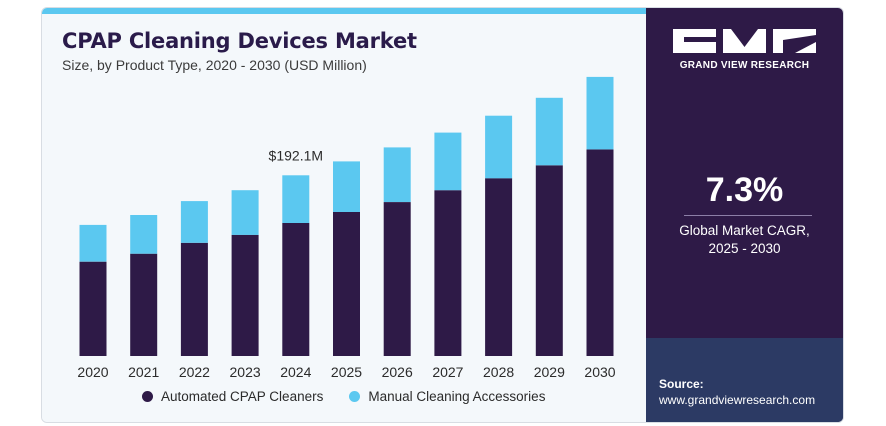 The image size is (886, 426). Describe the element at coordinates (194, 372) in the screenshot. I see `x-tick-label-2022: 2022` at that location.